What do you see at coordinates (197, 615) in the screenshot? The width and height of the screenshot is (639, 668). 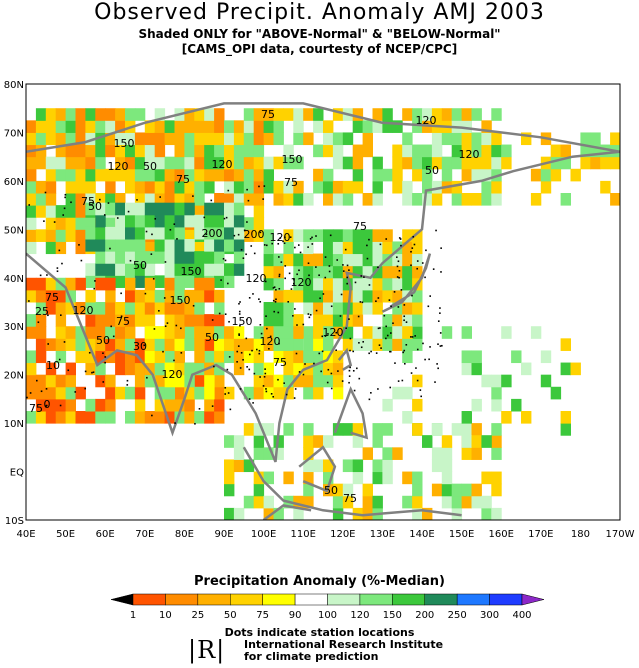 I see `colorbar-tick: 25` at bounding box center [197, 615].